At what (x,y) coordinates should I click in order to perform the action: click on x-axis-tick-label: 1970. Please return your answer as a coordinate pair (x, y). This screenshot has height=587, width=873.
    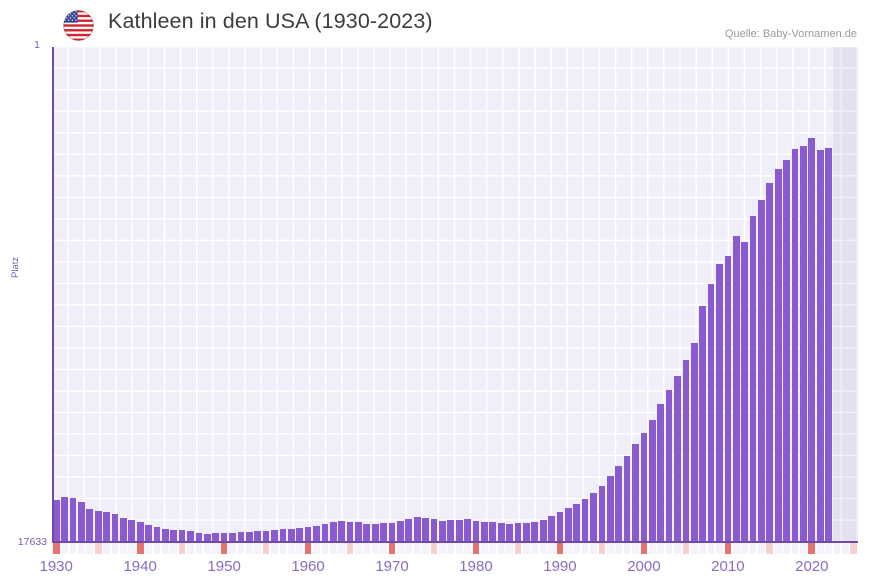
    Looking at the image, I should click on (392, 566).